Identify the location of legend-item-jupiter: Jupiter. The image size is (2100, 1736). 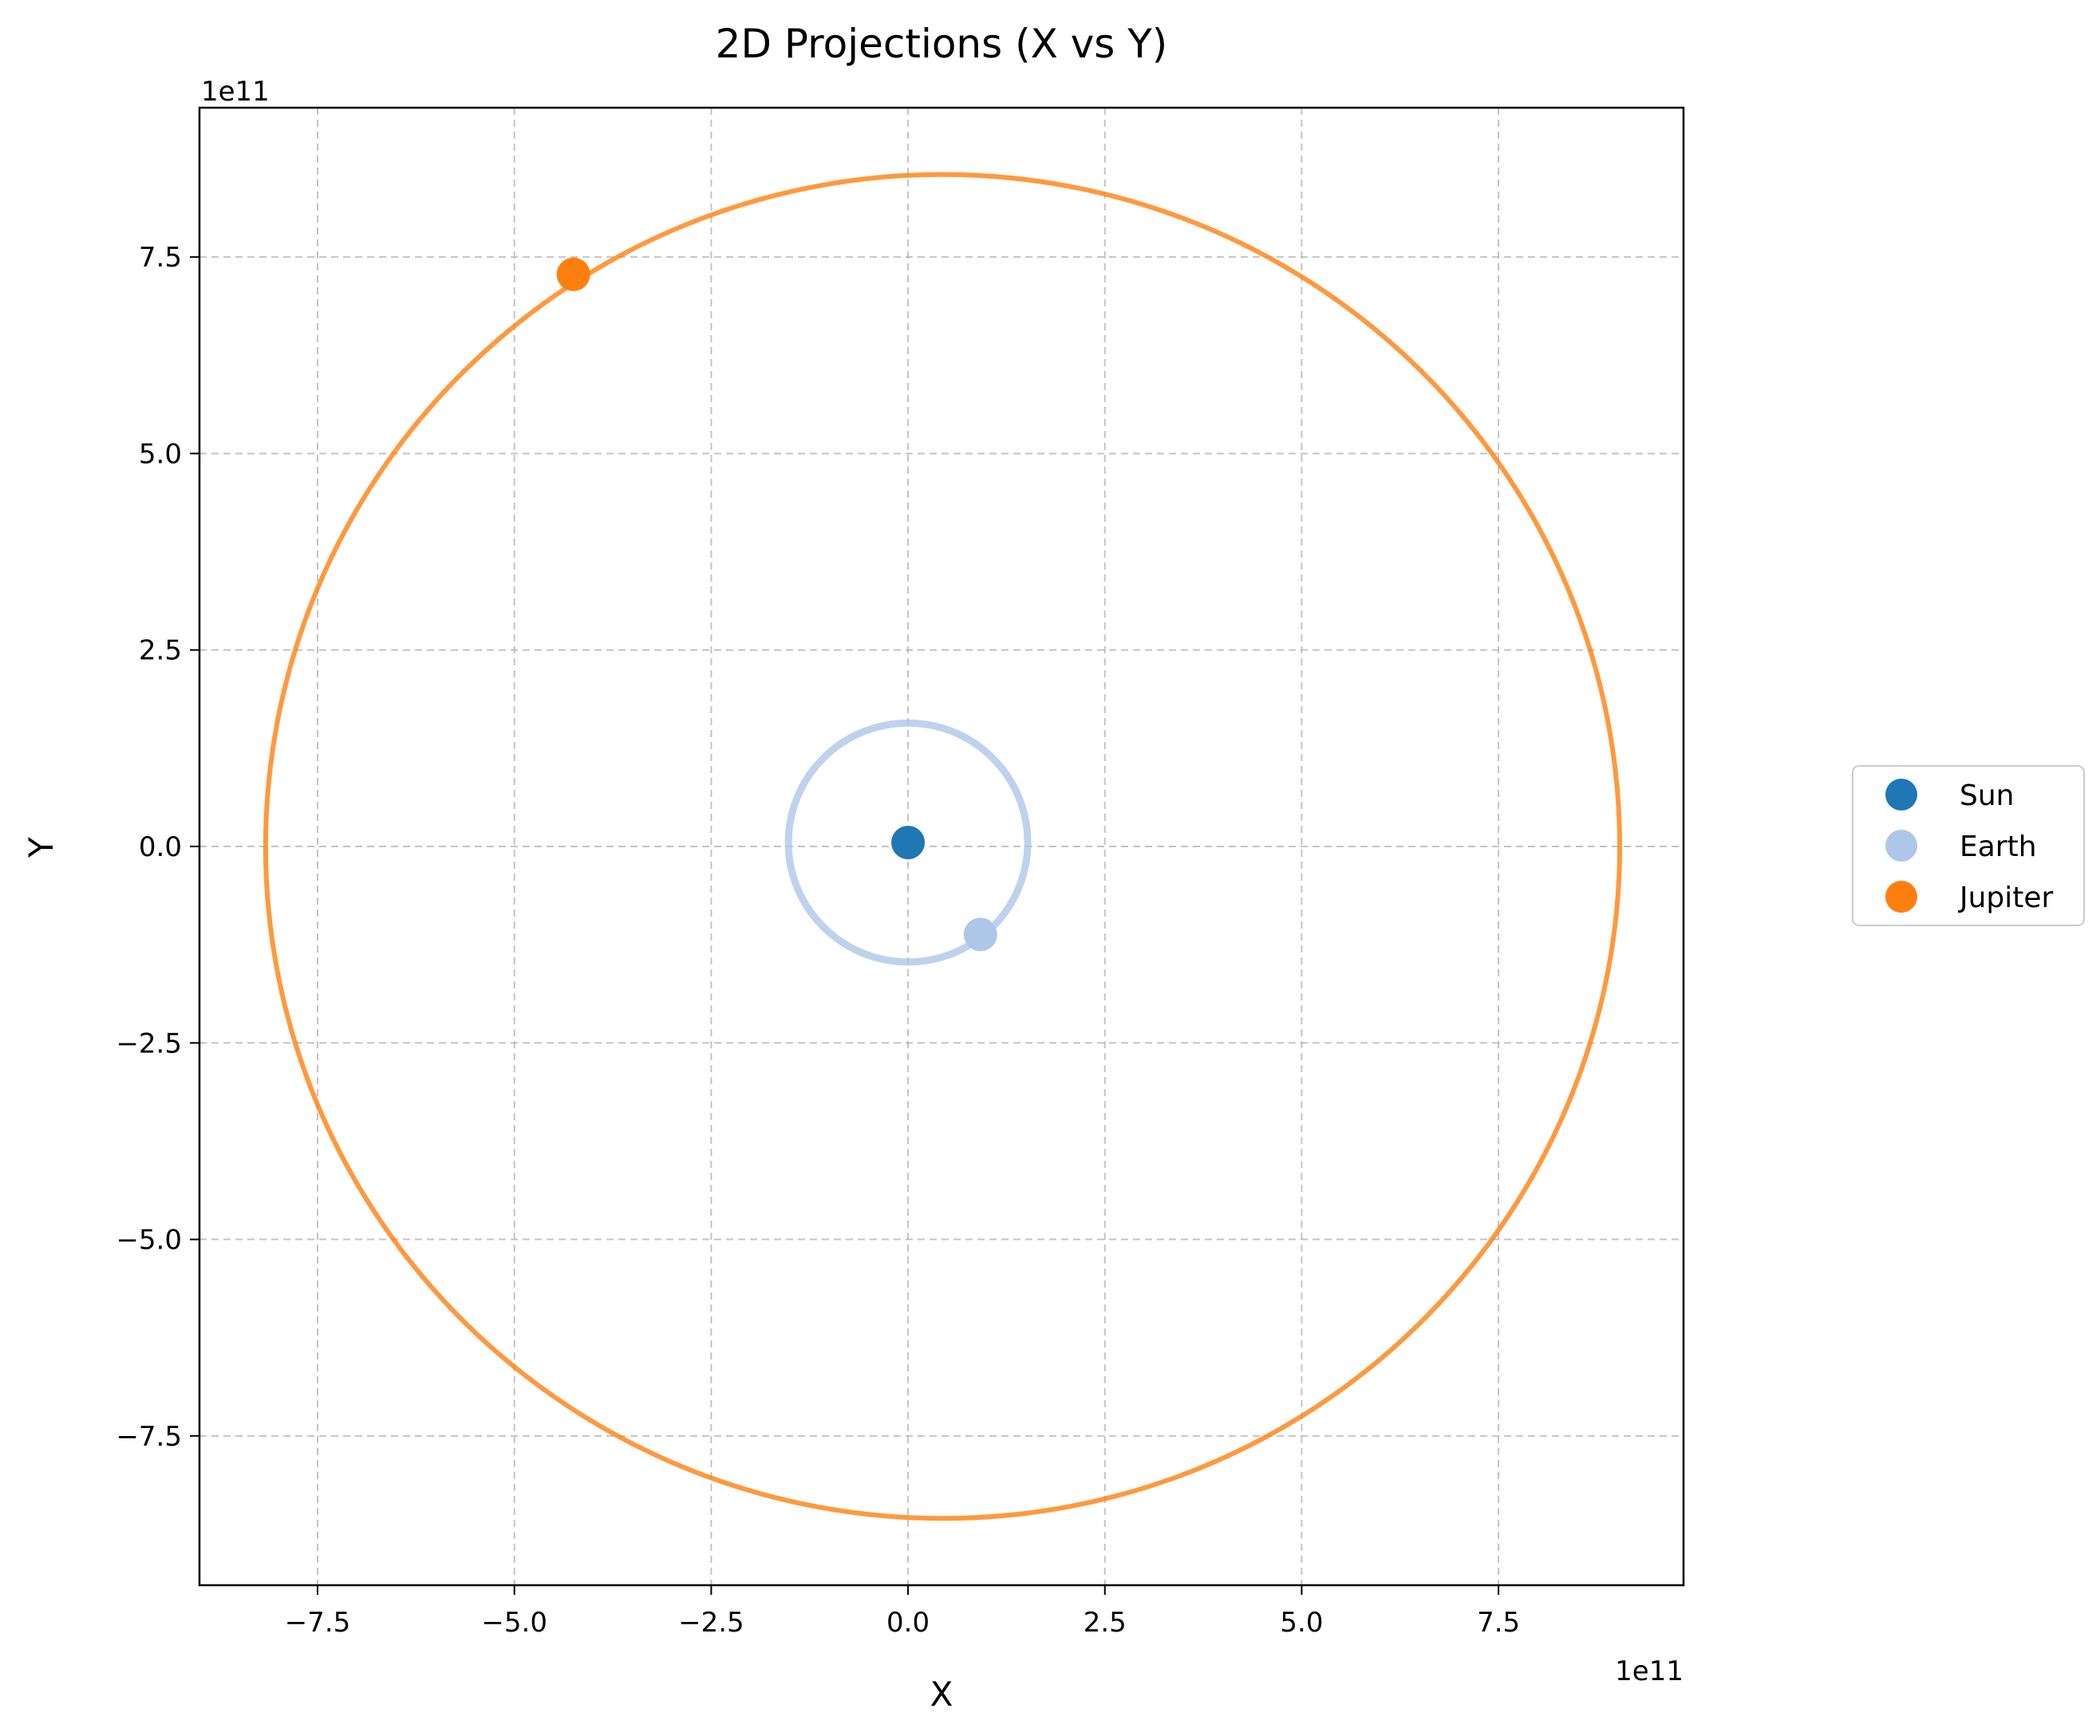
(1969, 897).